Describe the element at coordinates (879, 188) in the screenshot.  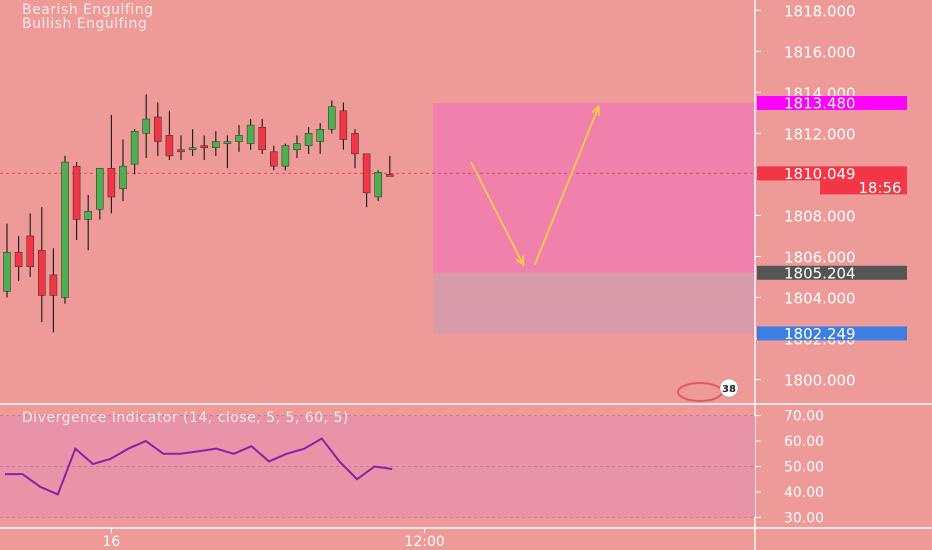
I see `countdown-label: 18:56` at that location.